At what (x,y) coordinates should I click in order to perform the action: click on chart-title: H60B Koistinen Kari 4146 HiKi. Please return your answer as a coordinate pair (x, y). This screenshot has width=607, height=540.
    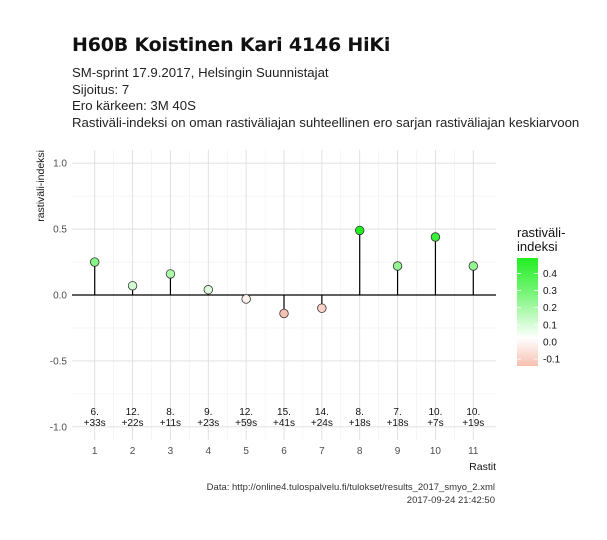
    Looking at the image, I should click on (231, 45).